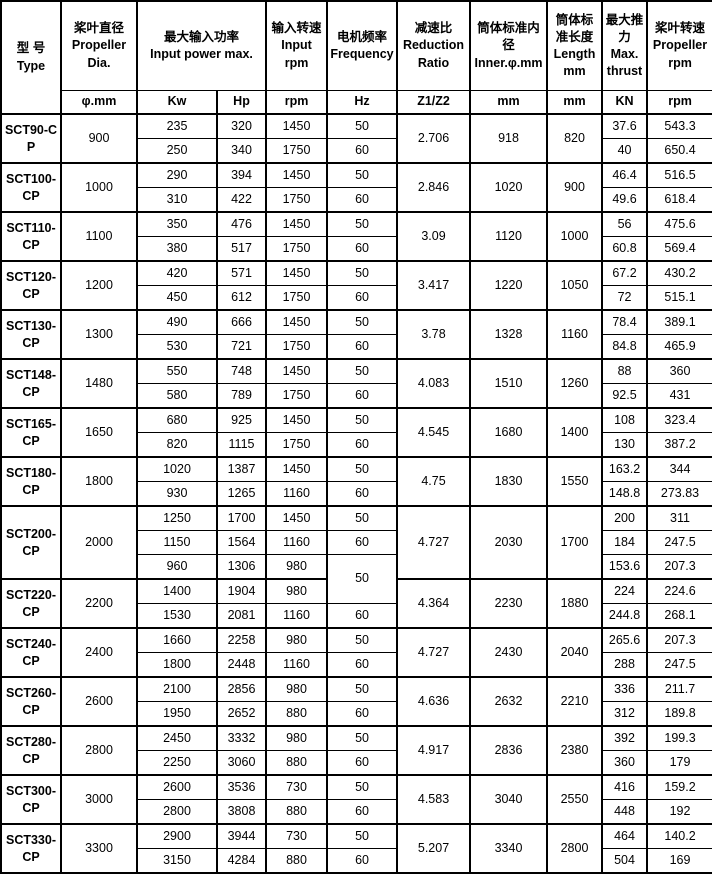 The image size is (712, 874). Describe the element at coordinates (31, 57) in the screenshot. I see `col-header-type: 型 号 Type` at that location.